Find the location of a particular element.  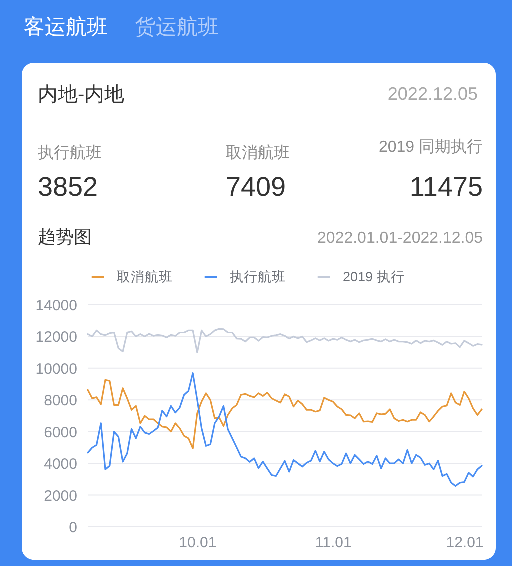

y-tick-label: 0 is located at coordinates (73, 528).